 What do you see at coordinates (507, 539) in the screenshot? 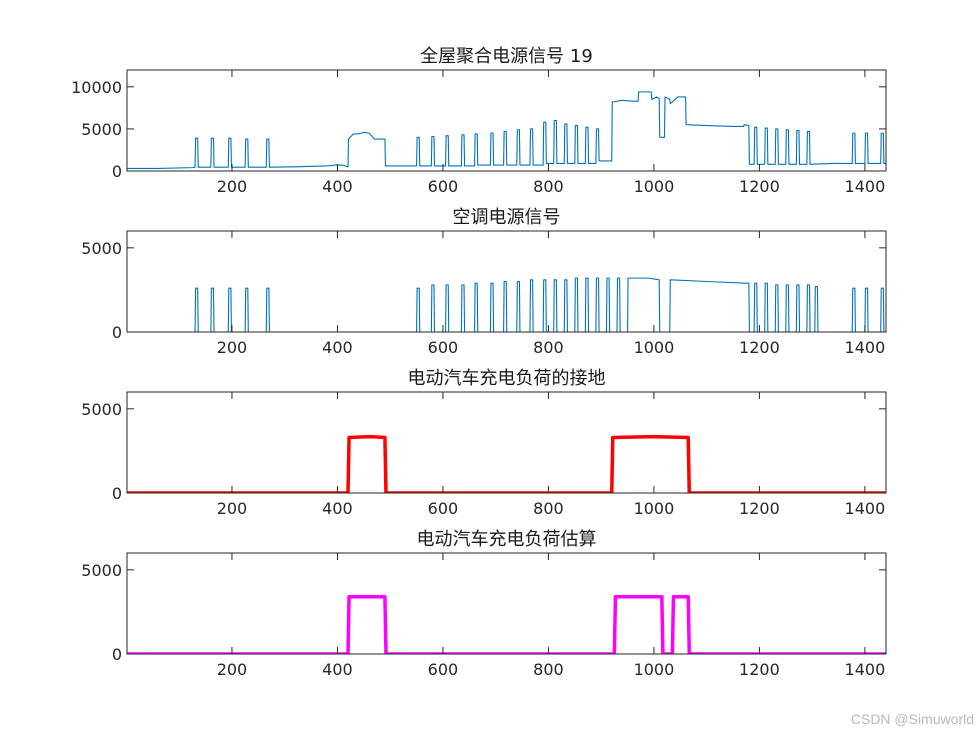
I see `chart-title: 电动汽车充电负荷估算` at bounding box center [507, 539].